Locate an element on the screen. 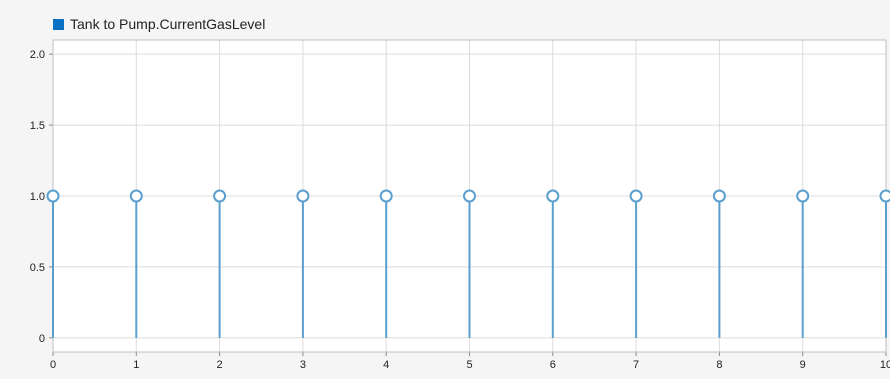 The image size is (890, 379). x-tick-label: 8 is located at coordinates (719, 365).